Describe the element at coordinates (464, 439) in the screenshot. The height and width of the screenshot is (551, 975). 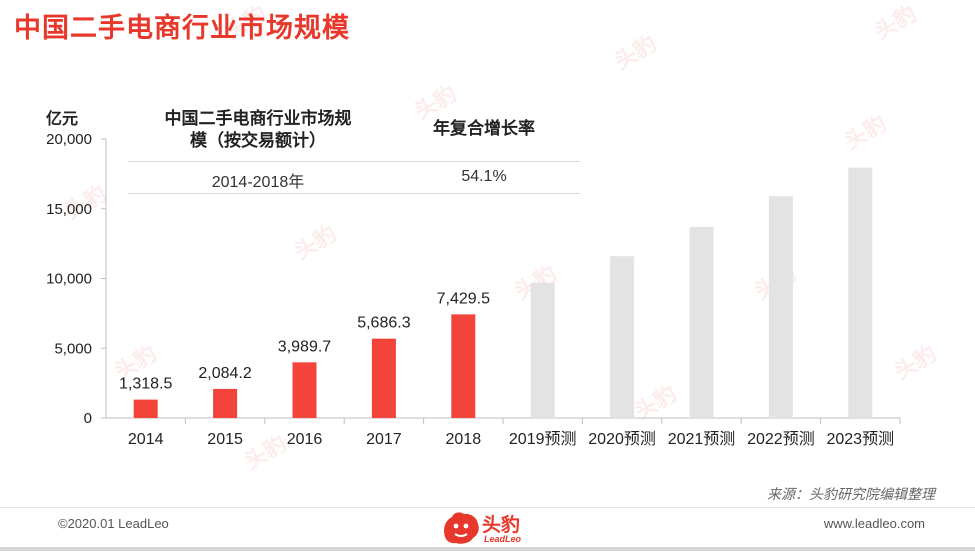
I see `x-tick-label: 2018` at that location.